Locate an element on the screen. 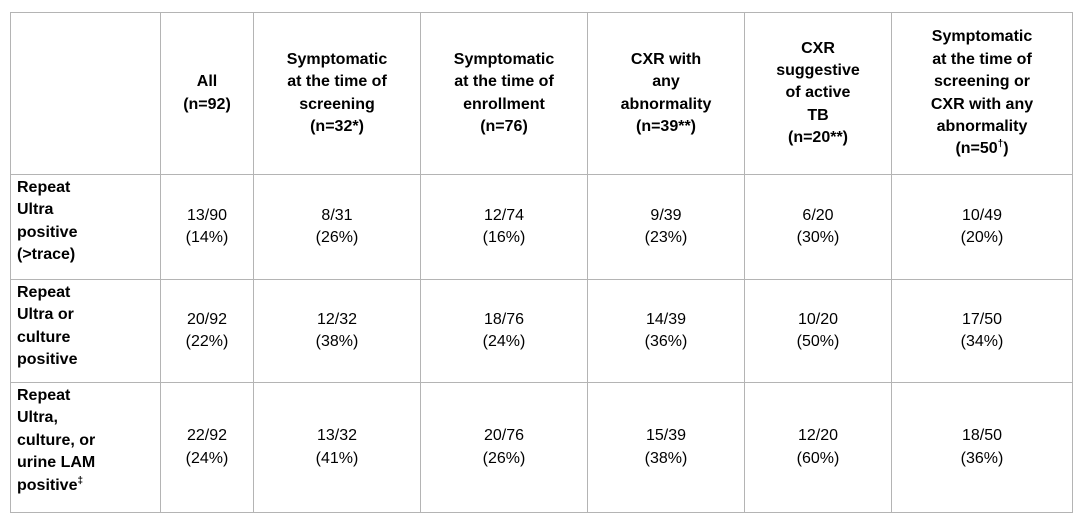 The image size is (1080, 517). data-cell: 9/39 (23%) is located at coordinates (666, 227).